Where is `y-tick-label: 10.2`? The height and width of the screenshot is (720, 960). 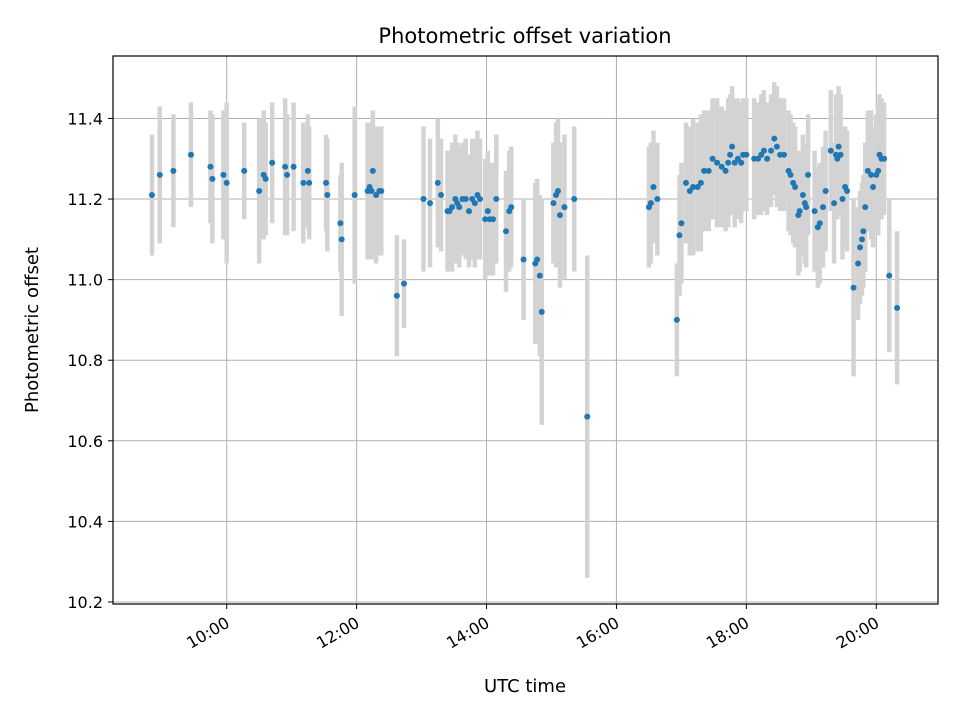
y-tick-label: 10.2 is located at coordinates (85, 602).